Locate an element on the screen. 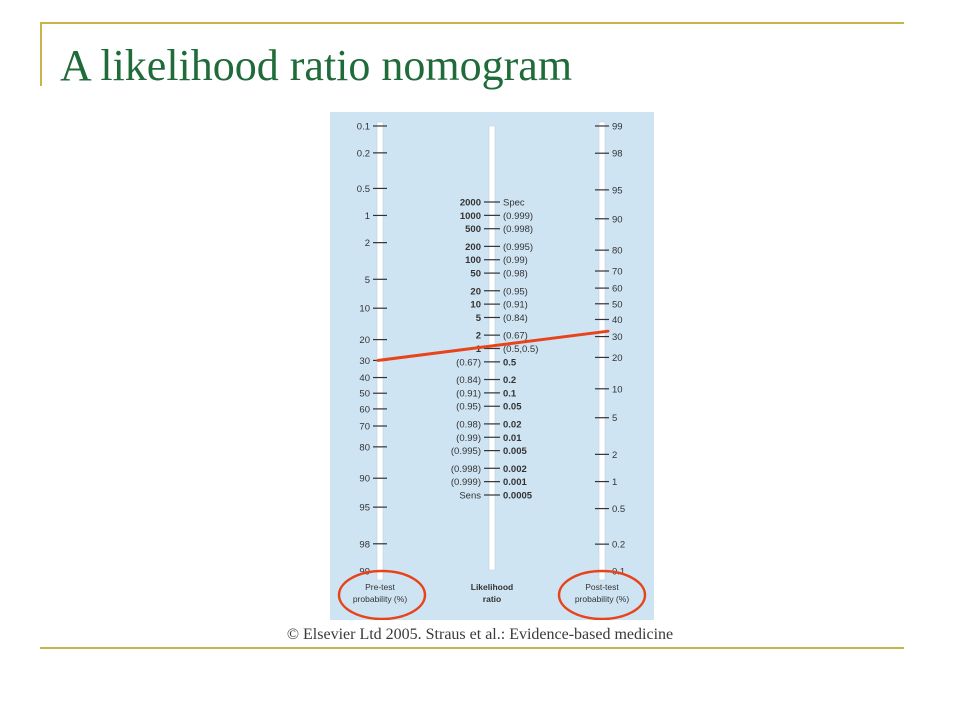  pretest-tick-label: 20 is located at coordinates (364, 340).